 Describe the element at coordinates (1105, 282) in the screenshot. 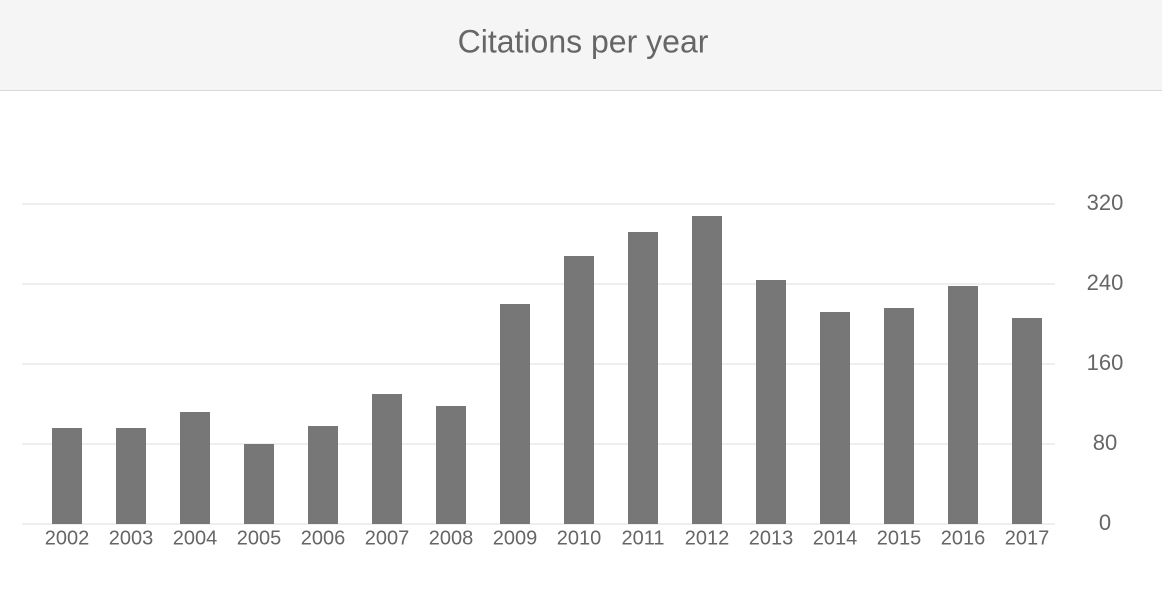

I see `y-tick-label: 240` at that location.